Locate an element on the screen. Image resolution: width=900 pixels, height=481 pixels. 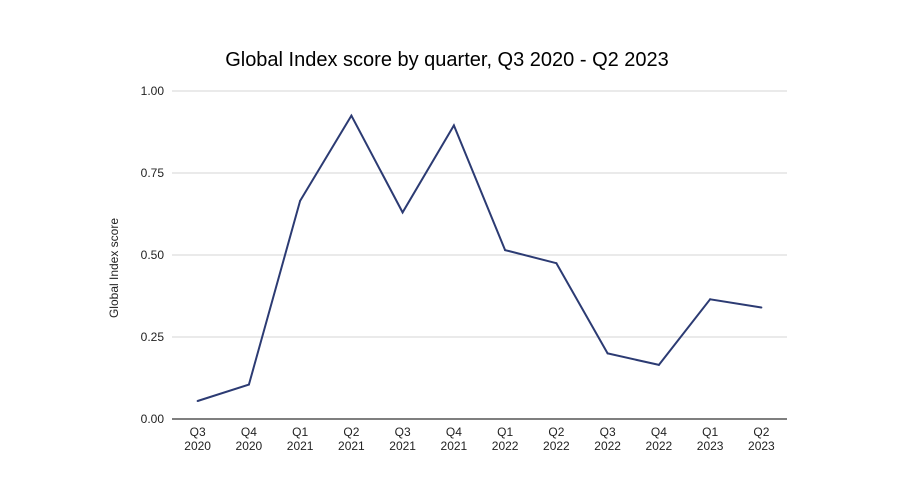
y-tick-labels: 0.00 0.25 0.50 0.75 1.00 is located at coordinates (153, 255).